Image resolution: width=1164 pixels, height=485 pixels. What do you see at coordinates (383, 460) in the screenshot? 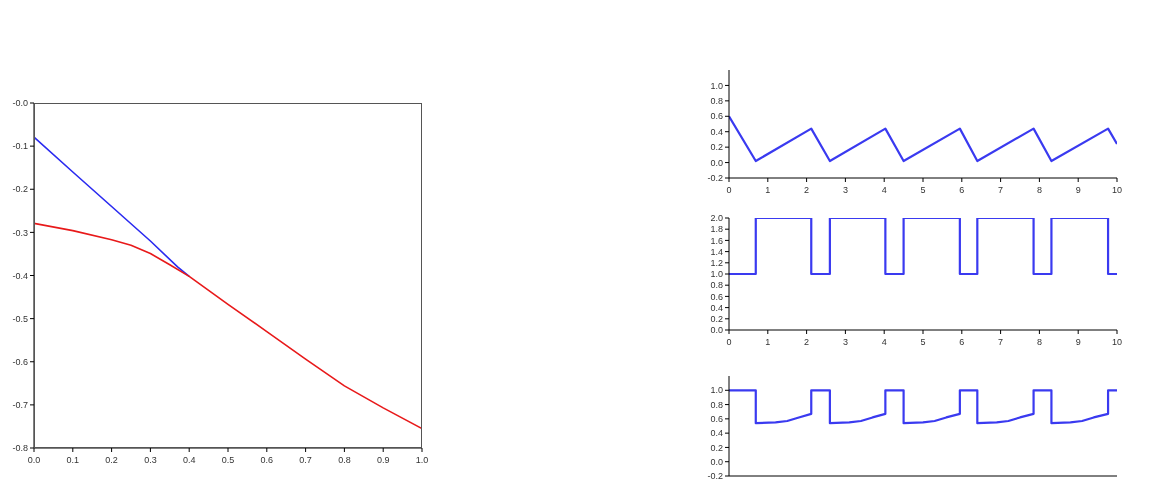
I see `x-tick-label: 0.9` at bounding box center [383, 460].